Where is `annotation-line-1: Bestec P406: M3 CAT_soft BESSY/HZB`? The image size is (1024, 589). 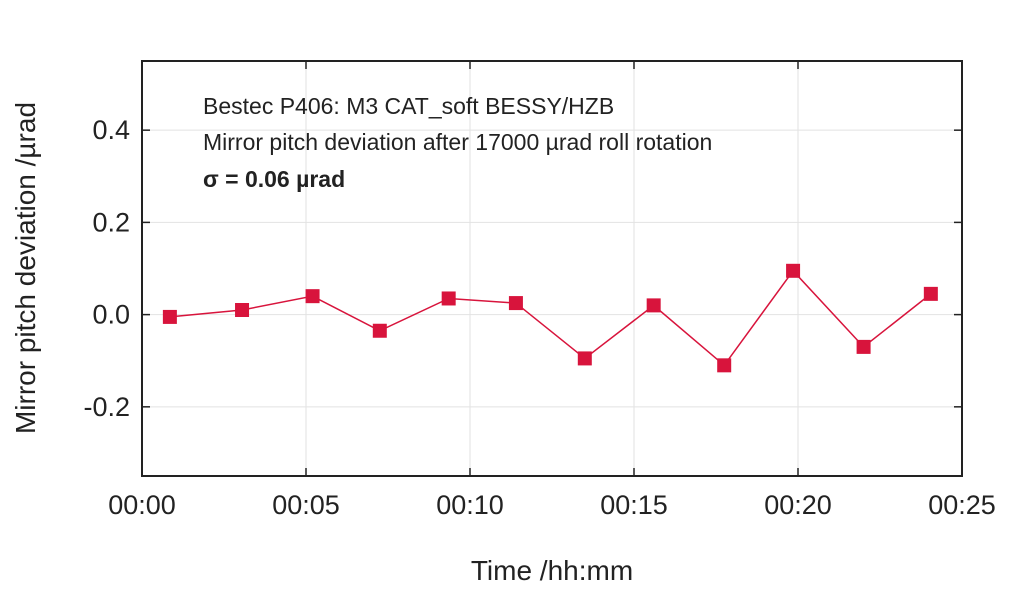
annotation-line-1: Bestec P406: M3 CAT_soft BESSY/HZB is located at coordinates (408, 106).